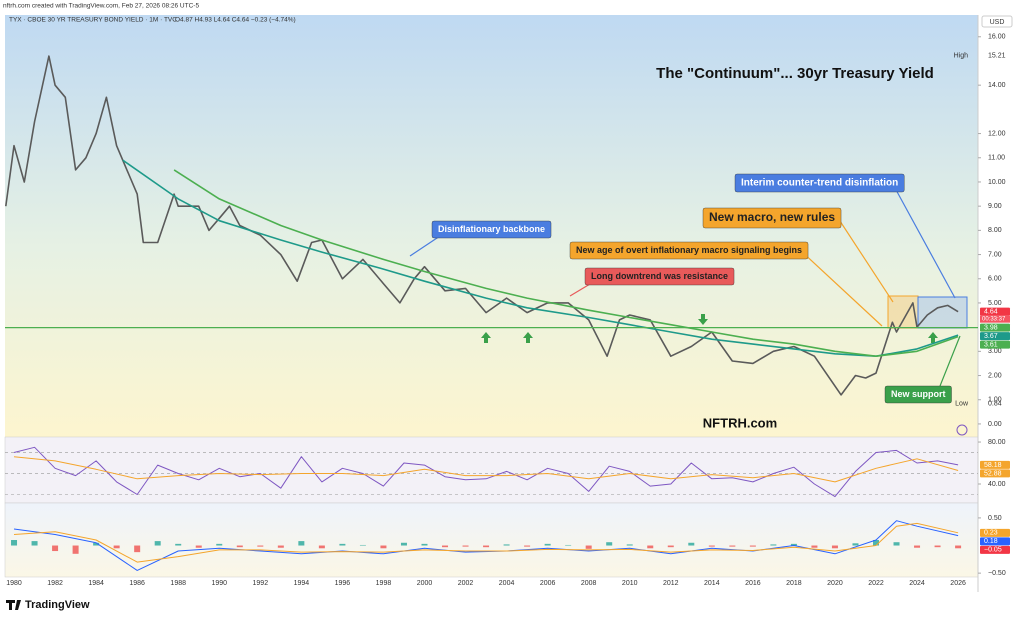  What do you see at coordinates (962, 403) in the screenshot?
I see `extreme-label: Low` at bounding box center [962, 403].